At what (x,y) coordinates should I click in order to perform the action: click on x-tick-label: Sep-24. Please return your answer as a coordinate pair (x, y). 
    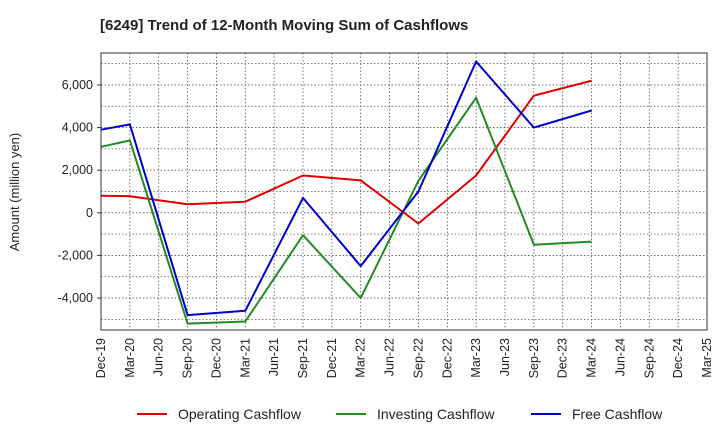
    Looking at the image, I should click on (649, 358).